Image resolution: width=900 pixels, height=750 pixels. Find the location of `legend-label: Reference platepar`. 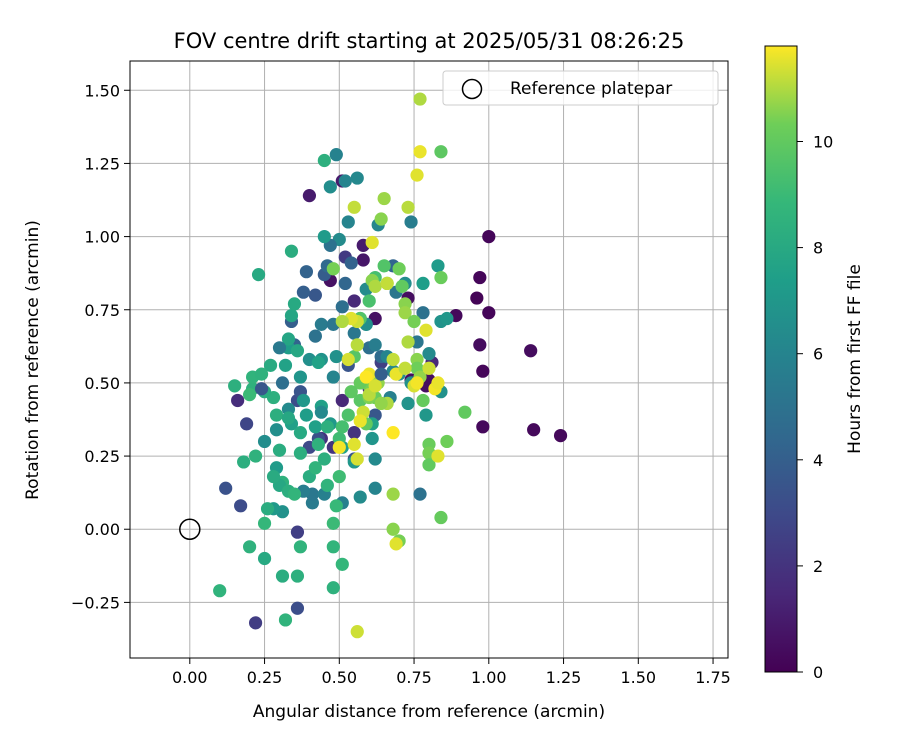

legend-label: Reference platepar is located at coordinates (591, 89).